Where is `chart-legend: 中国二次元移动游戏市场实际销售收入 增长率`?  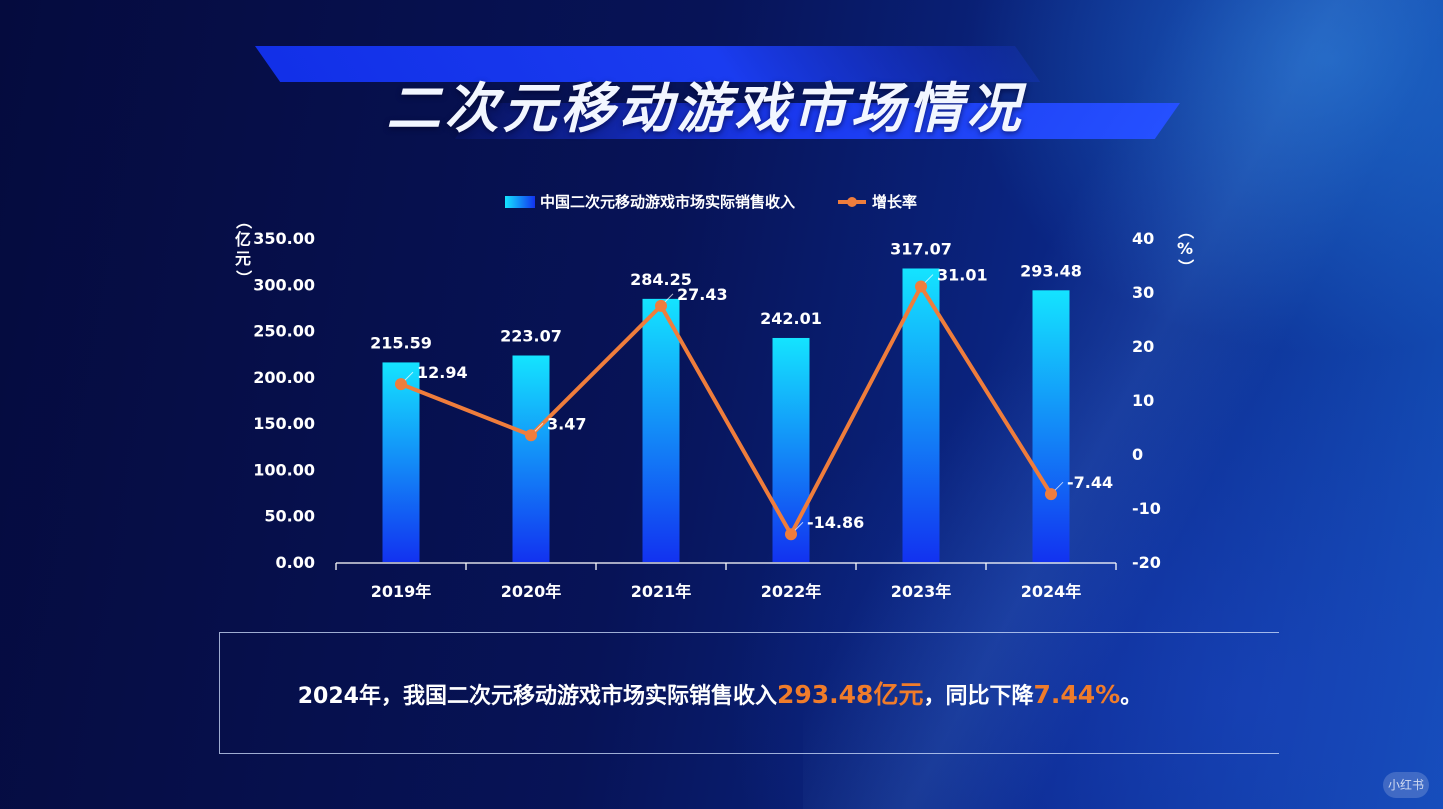 chart-legend: 中国二次元移动游戏市场实际销售收入 增长率 is located at coordinates (711, 202).